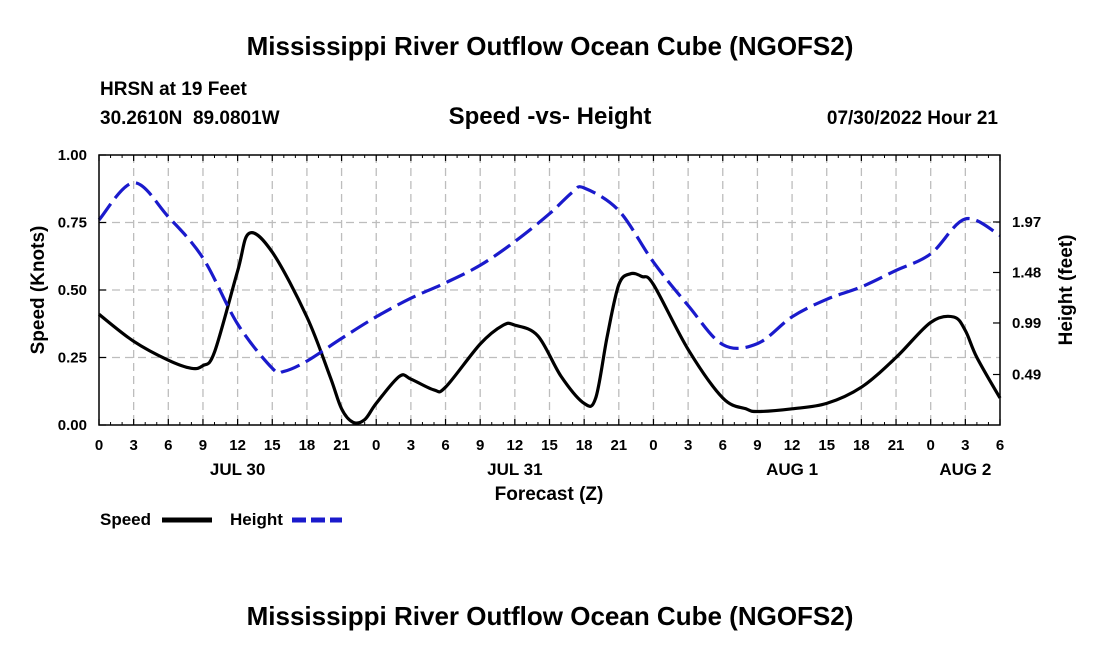 This screenshot has width=1100, height=650. I want to click on station-label: HRSN at 19 Feet, so click(173, 89).